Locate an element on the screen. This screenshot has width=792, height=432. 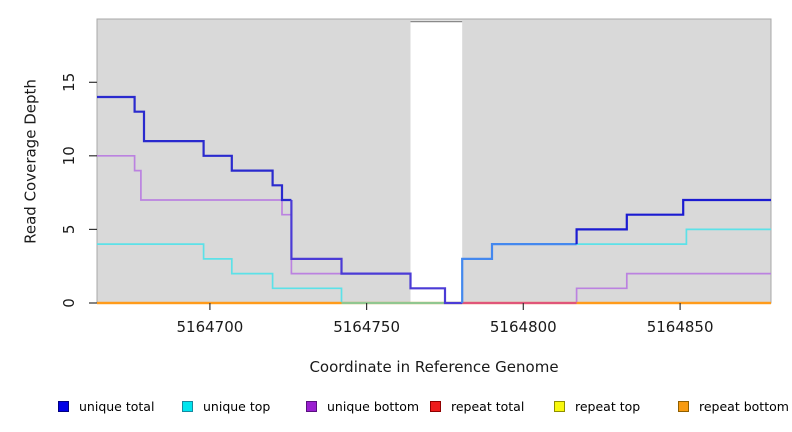
y-tick-label: 5 is located at coordinates (69, 230).